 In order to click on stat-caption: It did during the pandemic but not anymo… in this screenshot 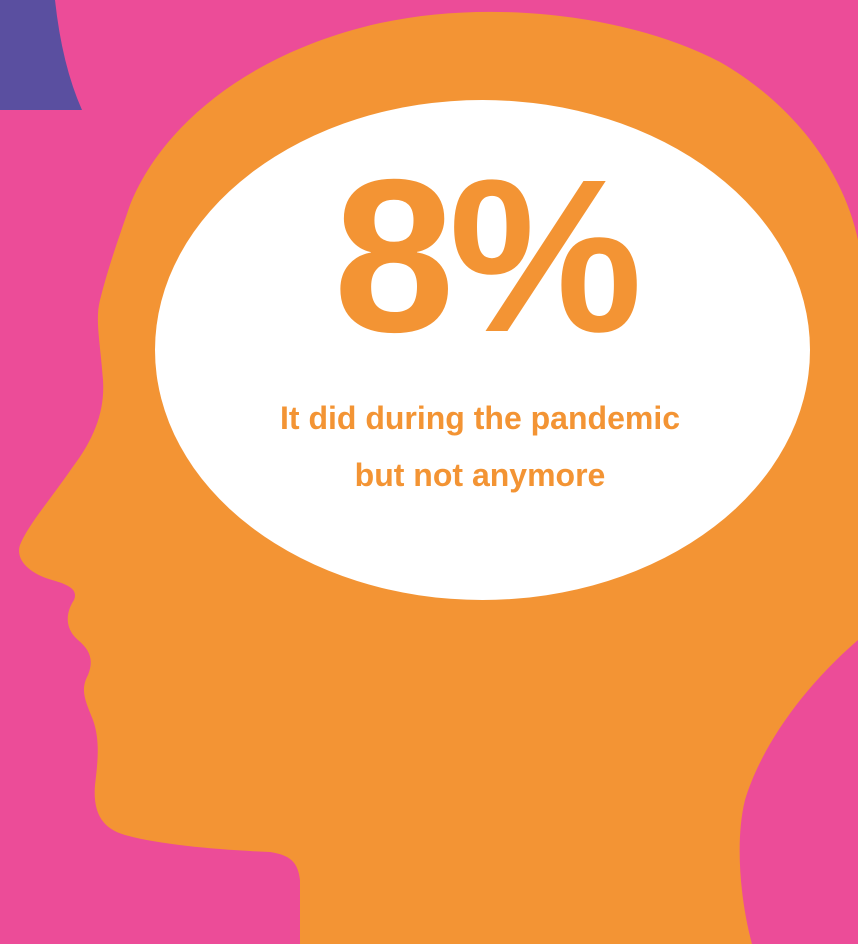, I will do `click(480, 446)`.